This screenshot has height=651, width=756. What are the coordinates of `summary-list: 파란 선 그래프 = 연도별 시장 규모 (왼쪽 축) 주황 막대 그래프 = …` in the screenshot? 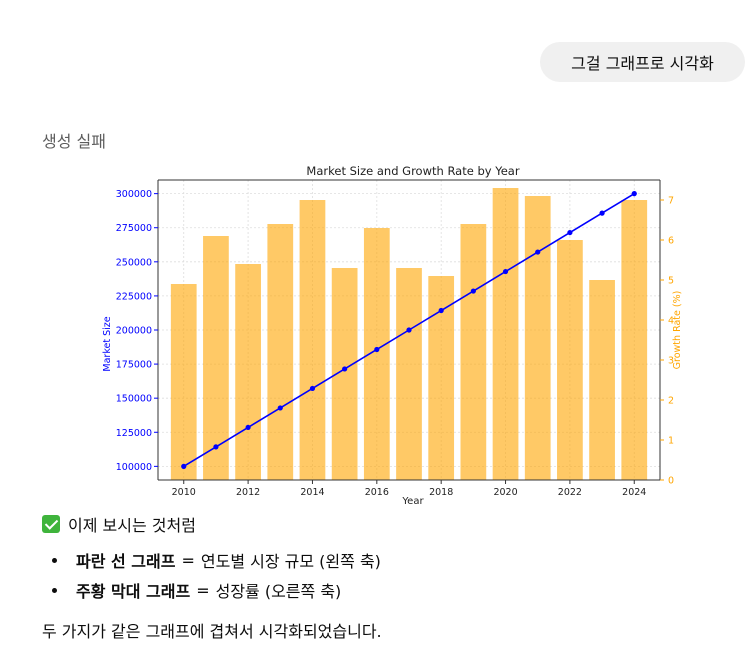 It's located at (211, 575).